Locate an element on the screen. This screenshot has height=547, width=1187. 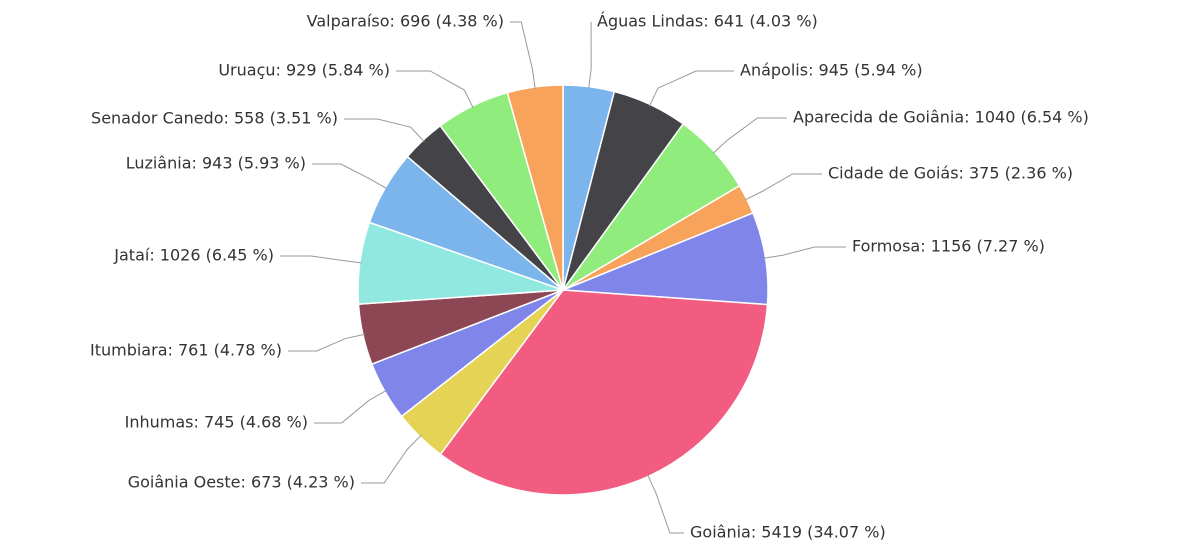
data-label: Itumbiara: 761 (4.78 %) is located at coordinates (186, 350).